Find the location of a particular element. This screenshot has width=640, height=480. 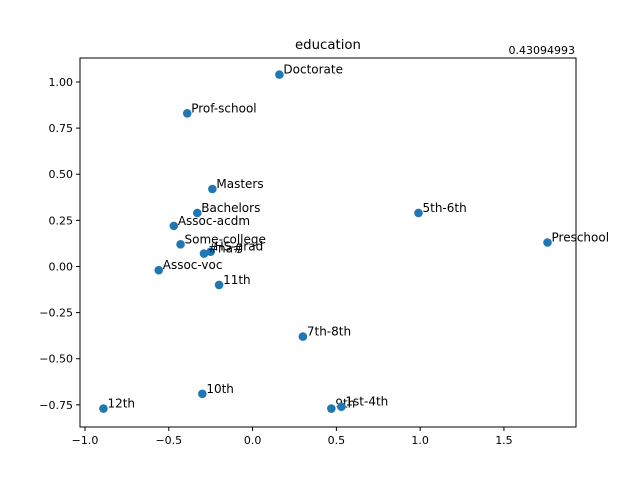

x-tick-label: −1.0 is located at coordinates (85, 440).